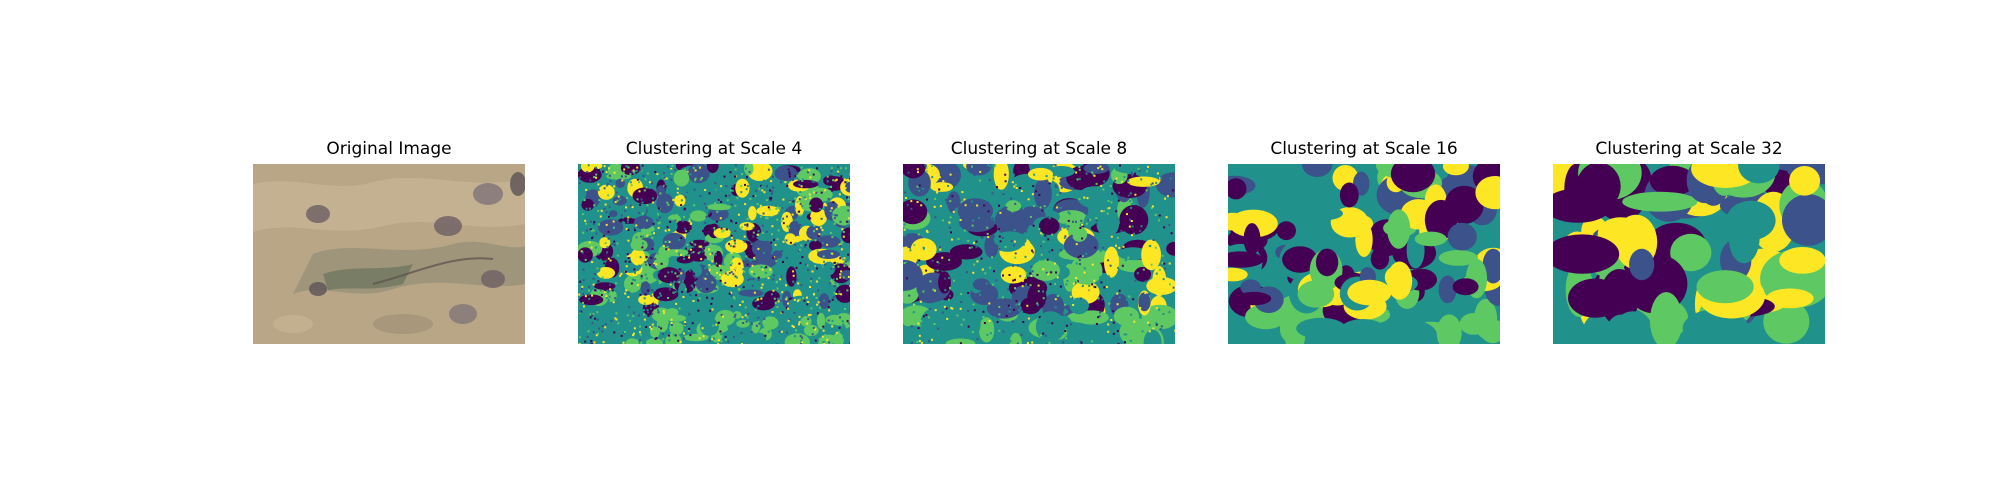  Describe the element at coordinates (1689, 149) in the screenshot. I see `panel-title: Clustering at Scale 32` at that location.